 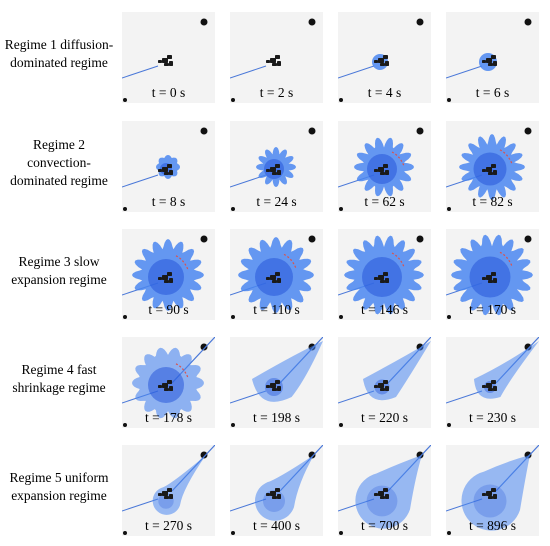 I want to click on frame-panel: t = 24 s, so click(x=276, y=166).